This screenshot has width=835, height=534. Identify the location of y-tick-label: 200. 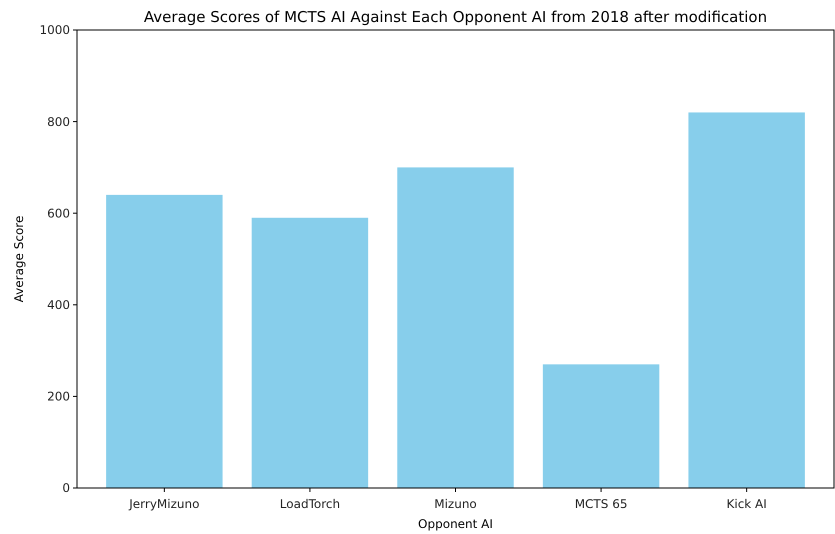
(58, 397).